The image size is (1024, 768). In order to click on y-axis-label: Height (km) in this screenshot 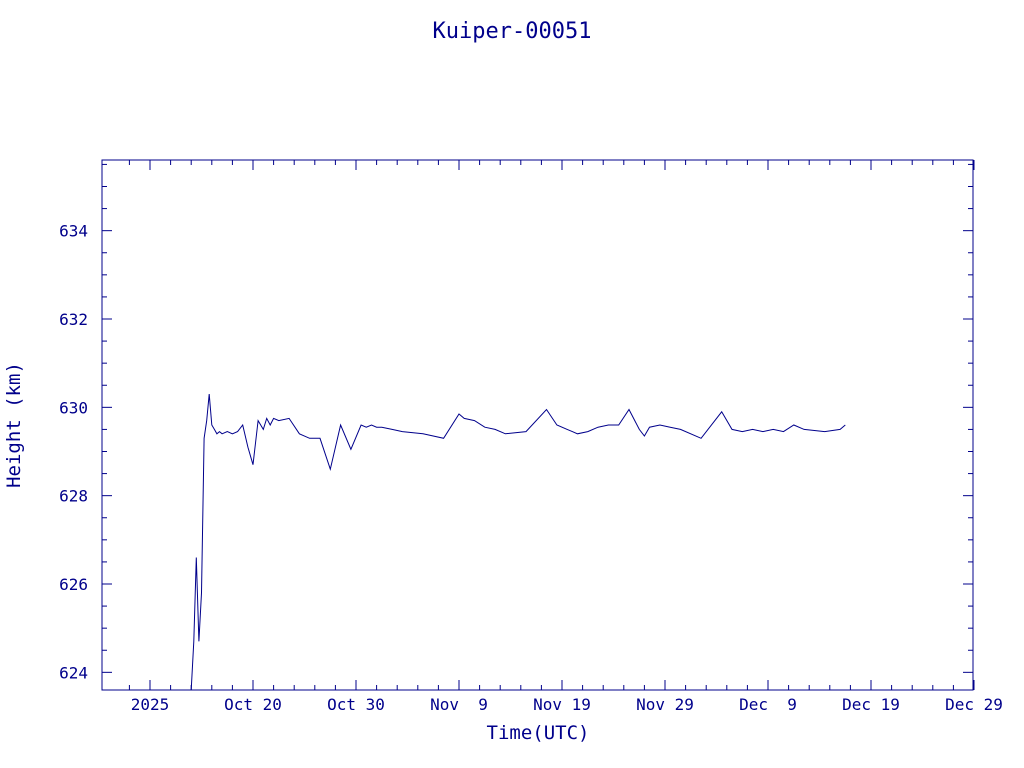, I will do `click(14, 425)`.